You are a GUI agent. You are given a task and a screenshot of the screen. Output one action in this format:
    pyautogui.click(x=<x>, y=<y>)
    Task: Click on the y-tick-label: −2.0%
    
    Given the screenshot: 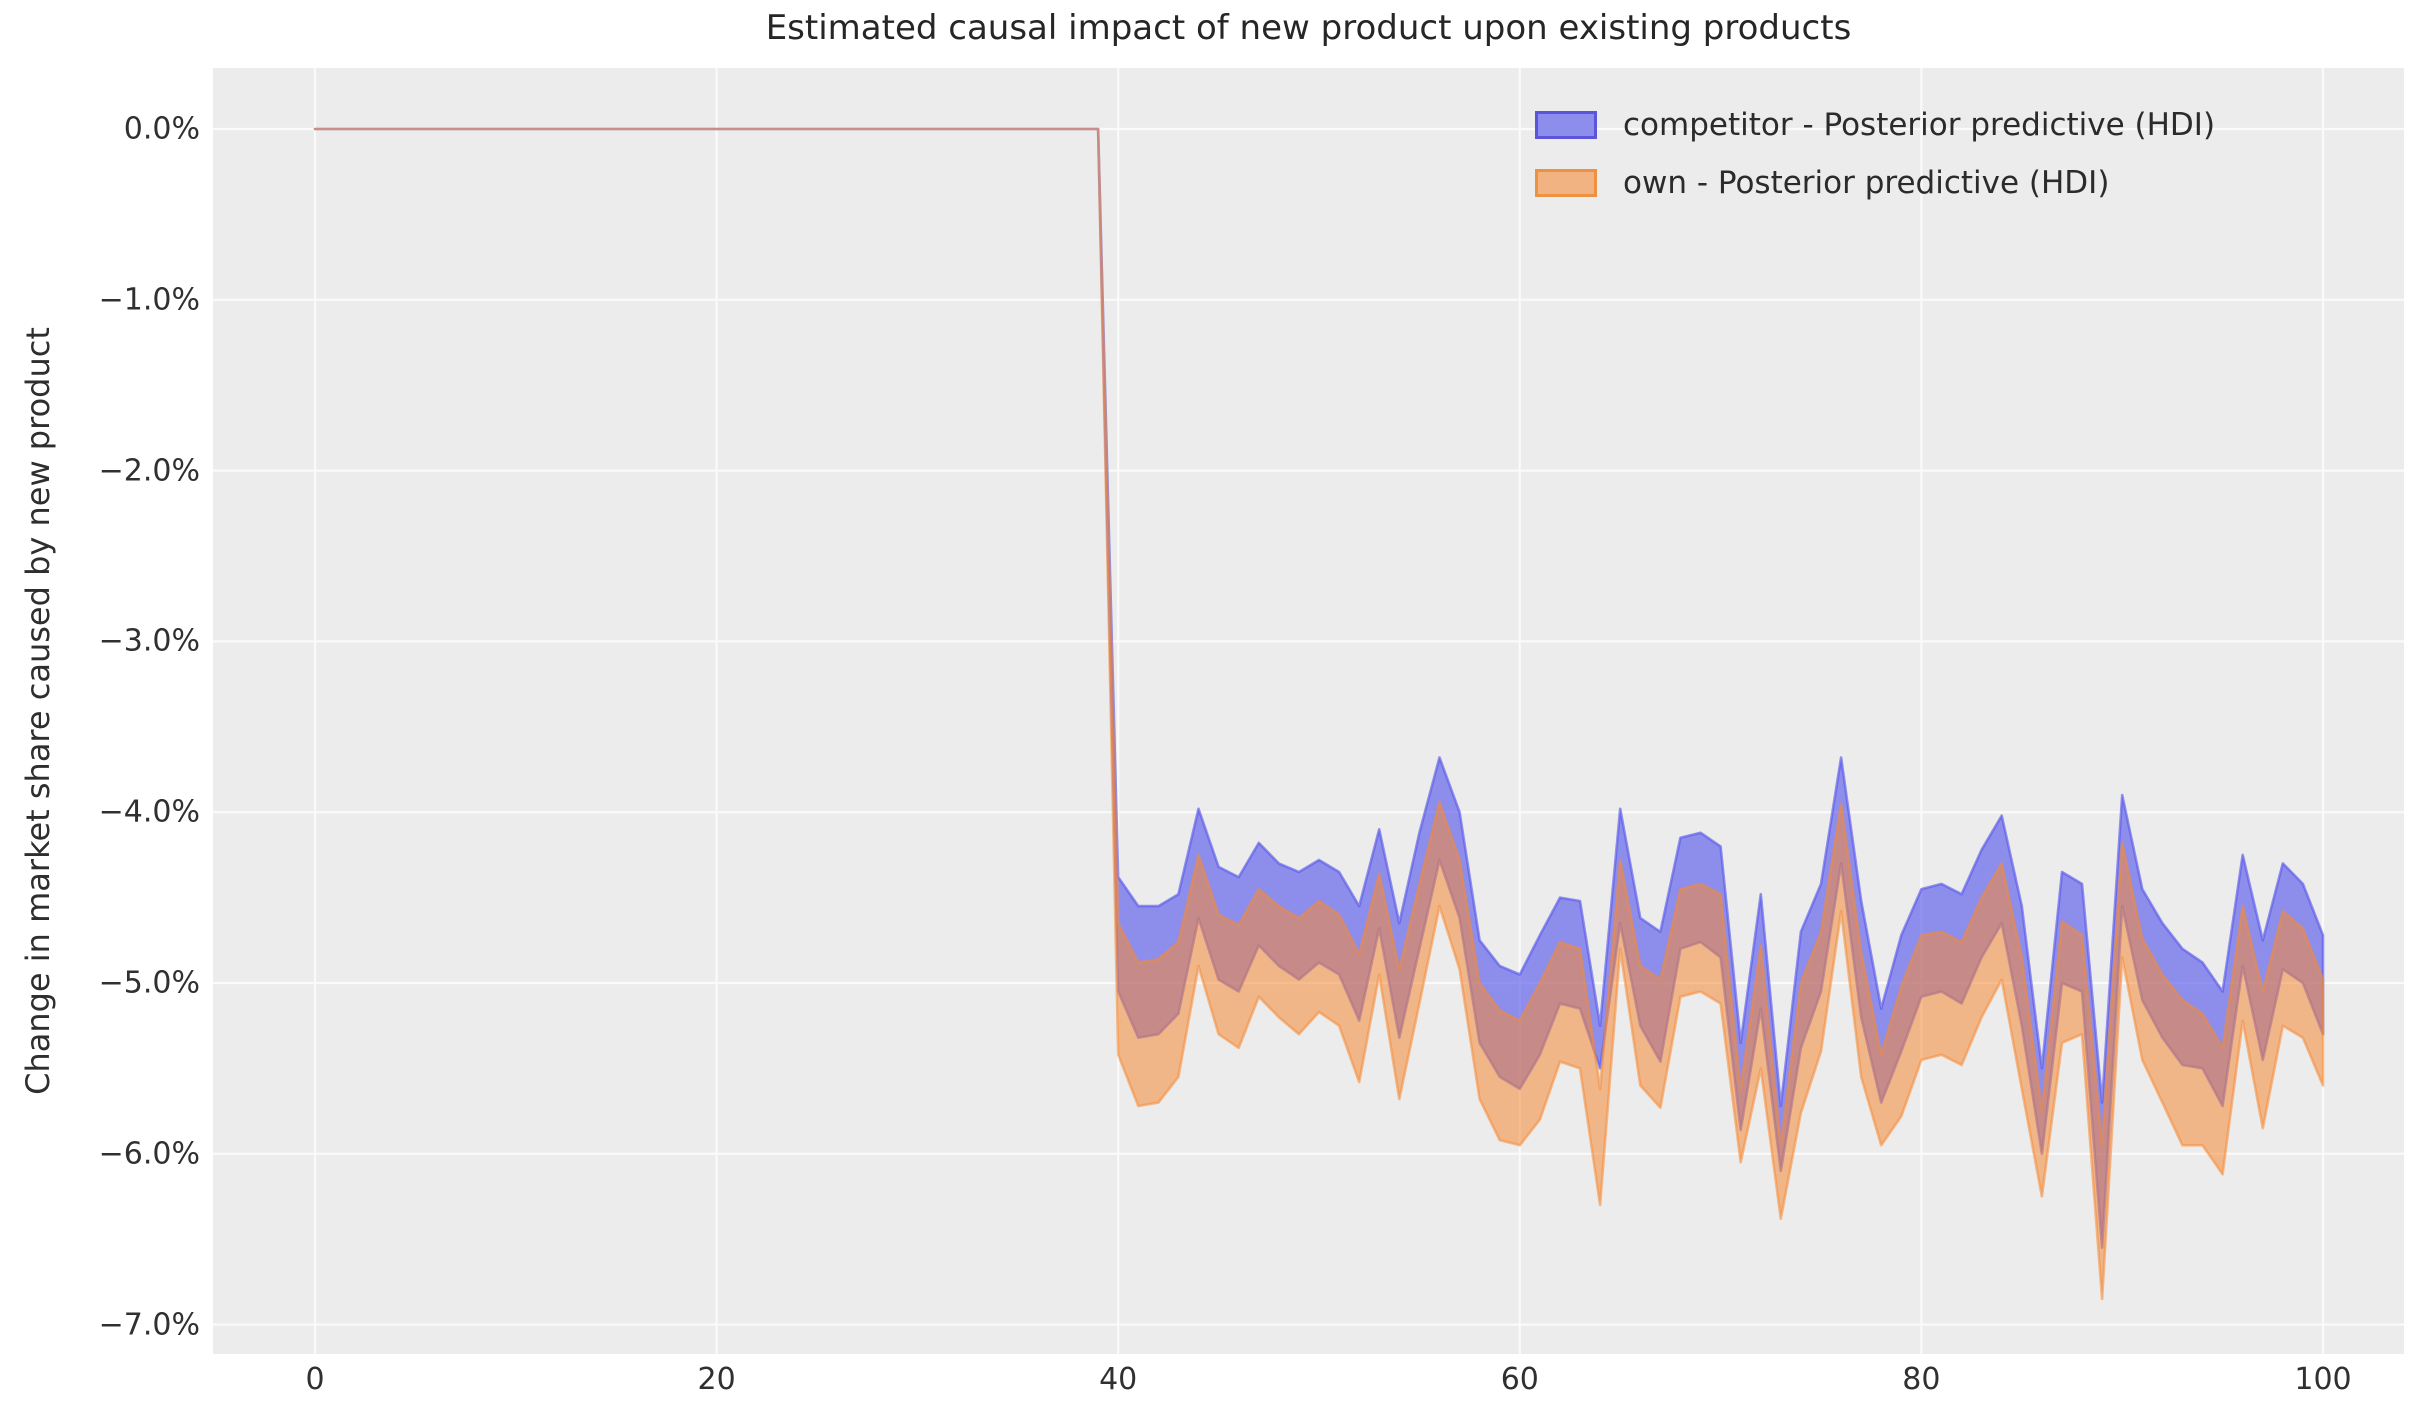 What is the action you would take?
    pyautogui.click(x=149, y=471)
    